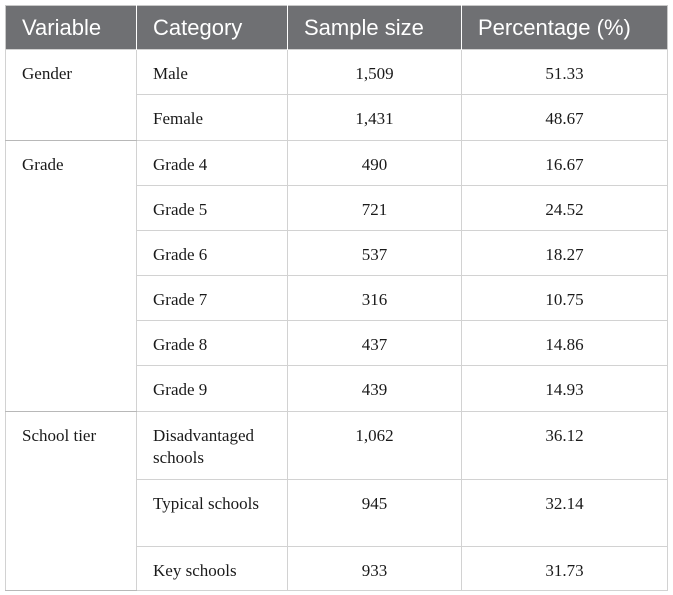 The width and height of the screenshot is (673, 595). Describe the element at coordinates (374, 208) in the screenshot. I see `sample-size-cell: 721` at that location.